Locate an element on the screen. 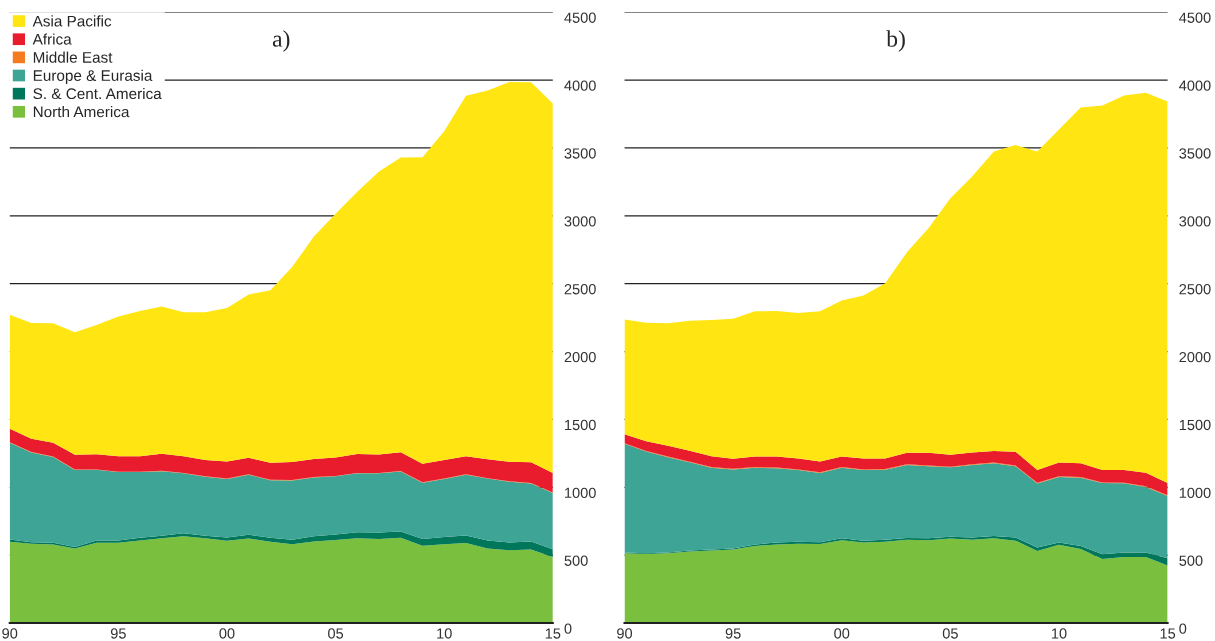 This screenshot has height=641, width=1215. legend-label: Europe & Eurasia is located at coordinates (93, 76).